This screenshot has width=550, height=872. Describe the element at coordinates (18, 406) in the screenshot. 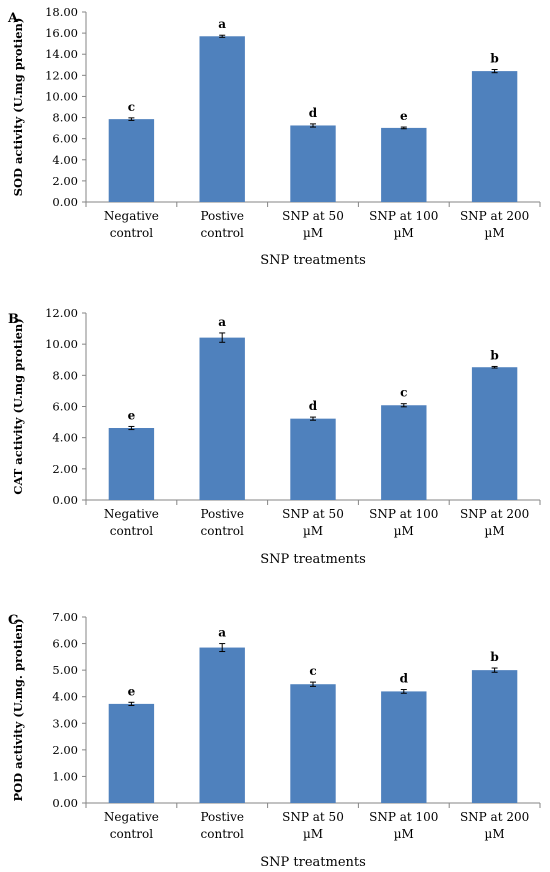

I see `y-axis-title: CAT activity (U.mg protien)` at that location.